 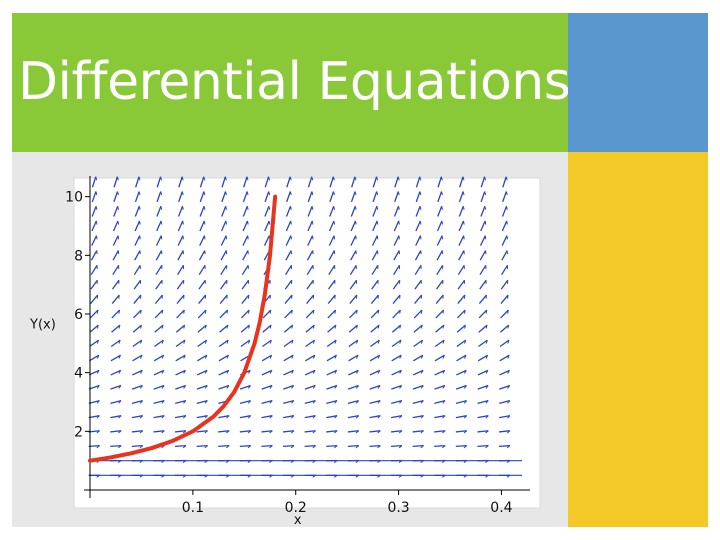 I want to click on solution-curve, so click(x=183, y=328).